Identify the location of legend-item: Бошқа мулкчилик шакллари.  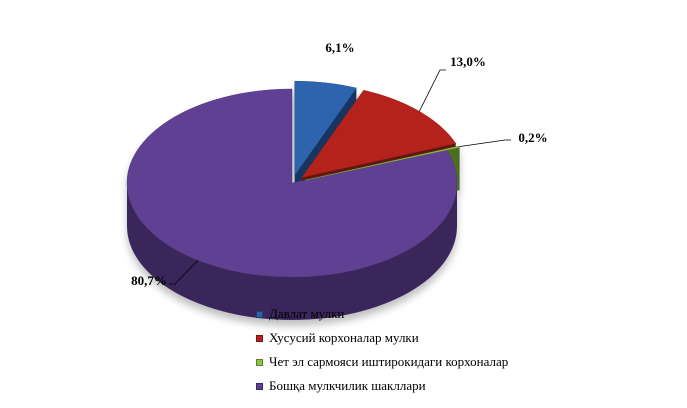
(382, 386).